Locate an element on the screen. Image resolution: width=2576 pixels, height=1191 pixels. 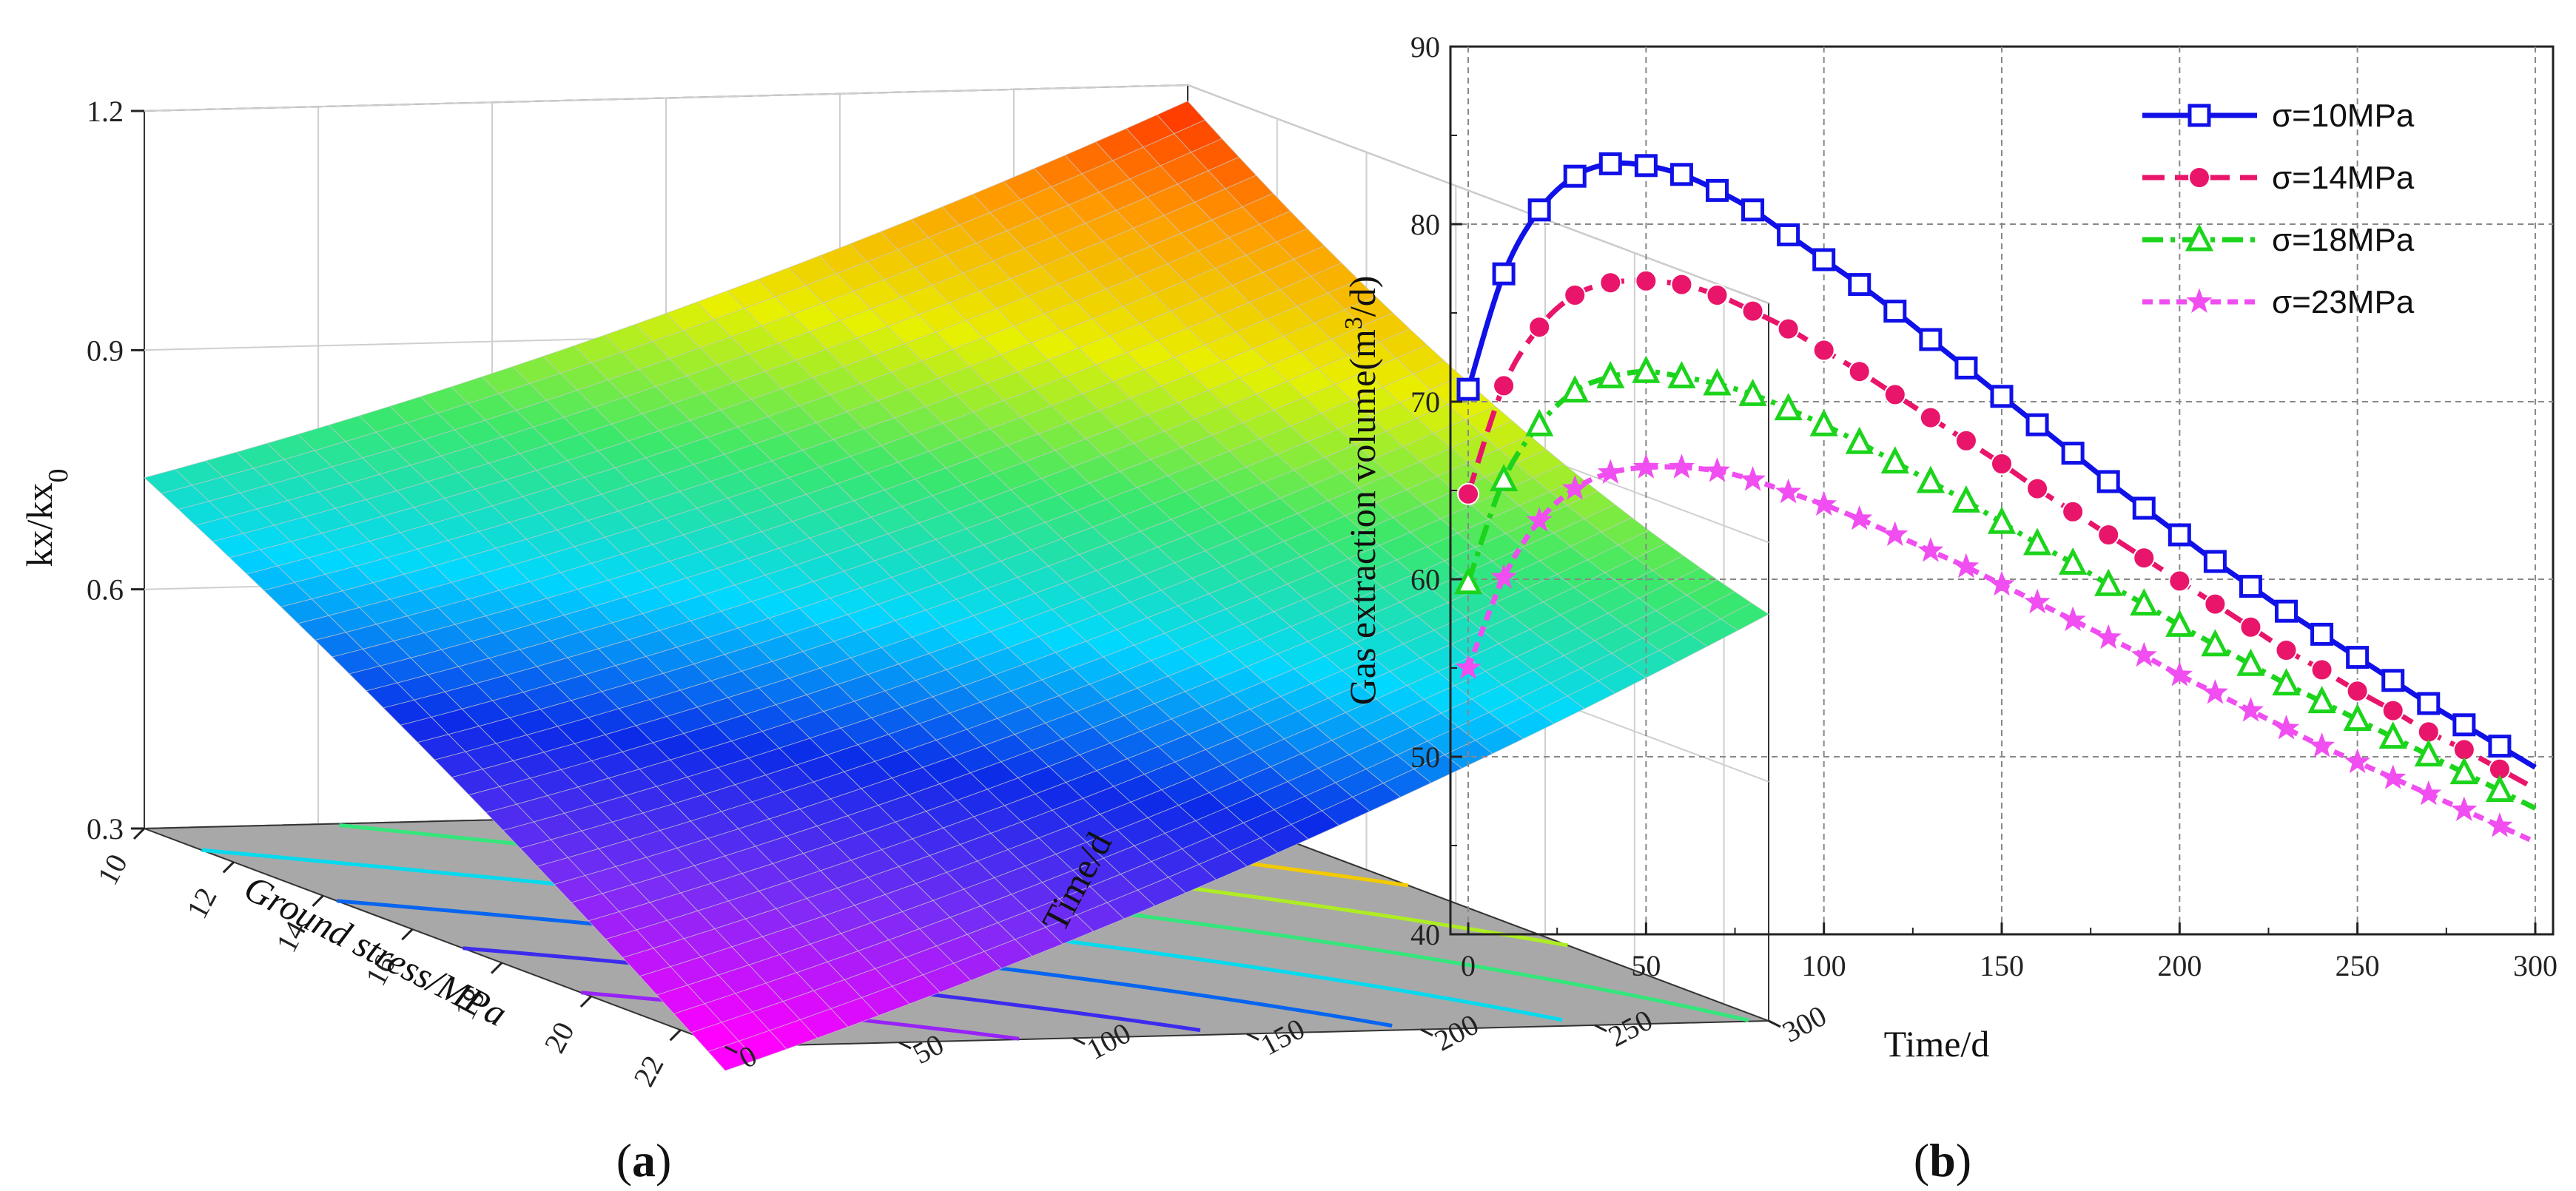
panel-label-b: (b) is located at coordinates (1942, 1160).